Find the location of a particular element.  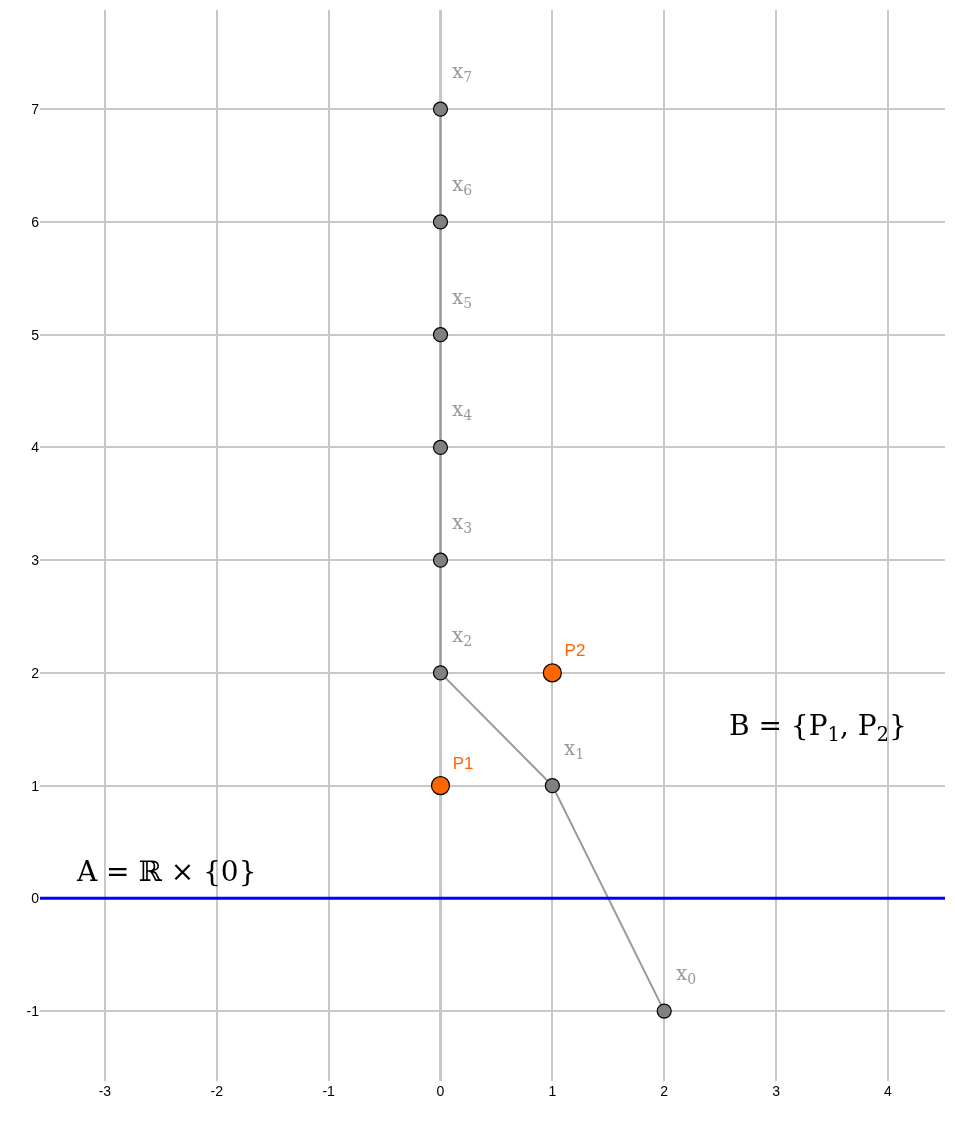

annotation: x$_{6}$ is located at coordinates (462, 185).